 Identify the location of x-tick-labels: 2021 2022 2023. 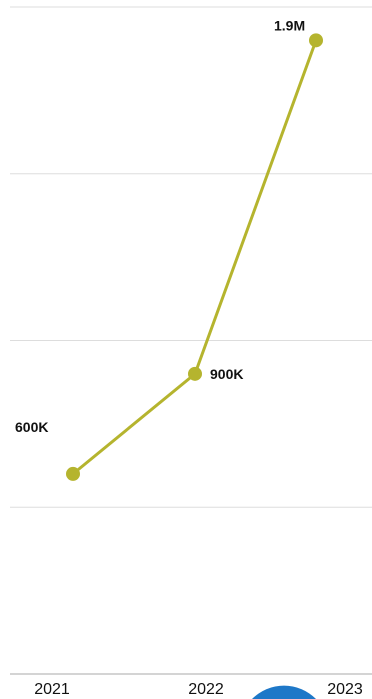
(198, 689).